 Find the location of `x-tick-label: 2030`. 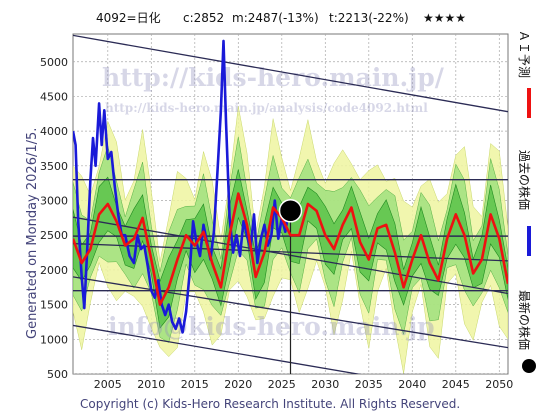

x-tick-label: 2030 is located at coordinates (325, 384).